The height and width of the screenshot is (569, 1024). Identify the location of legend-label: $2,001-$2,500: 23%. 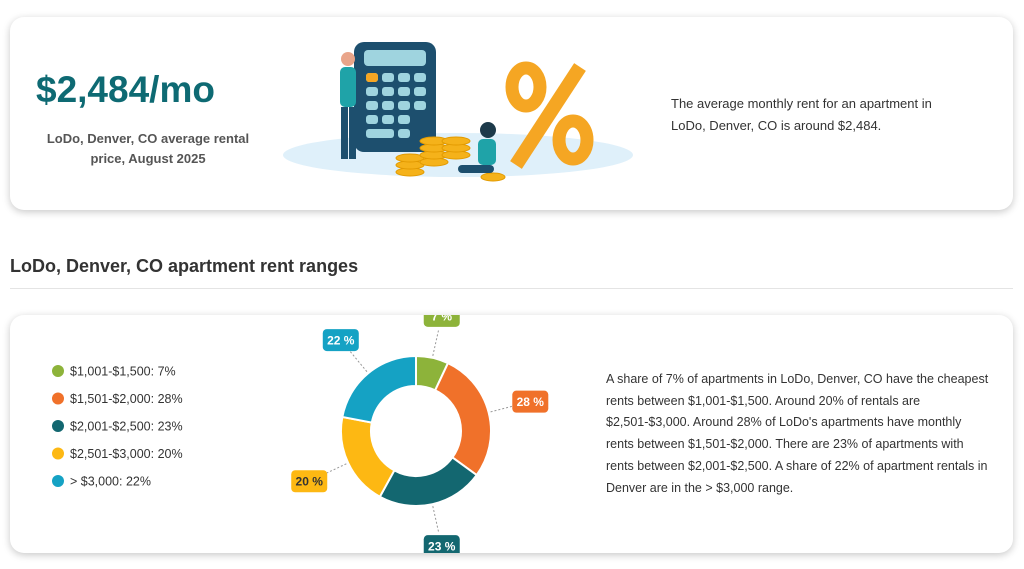
(126, 427).